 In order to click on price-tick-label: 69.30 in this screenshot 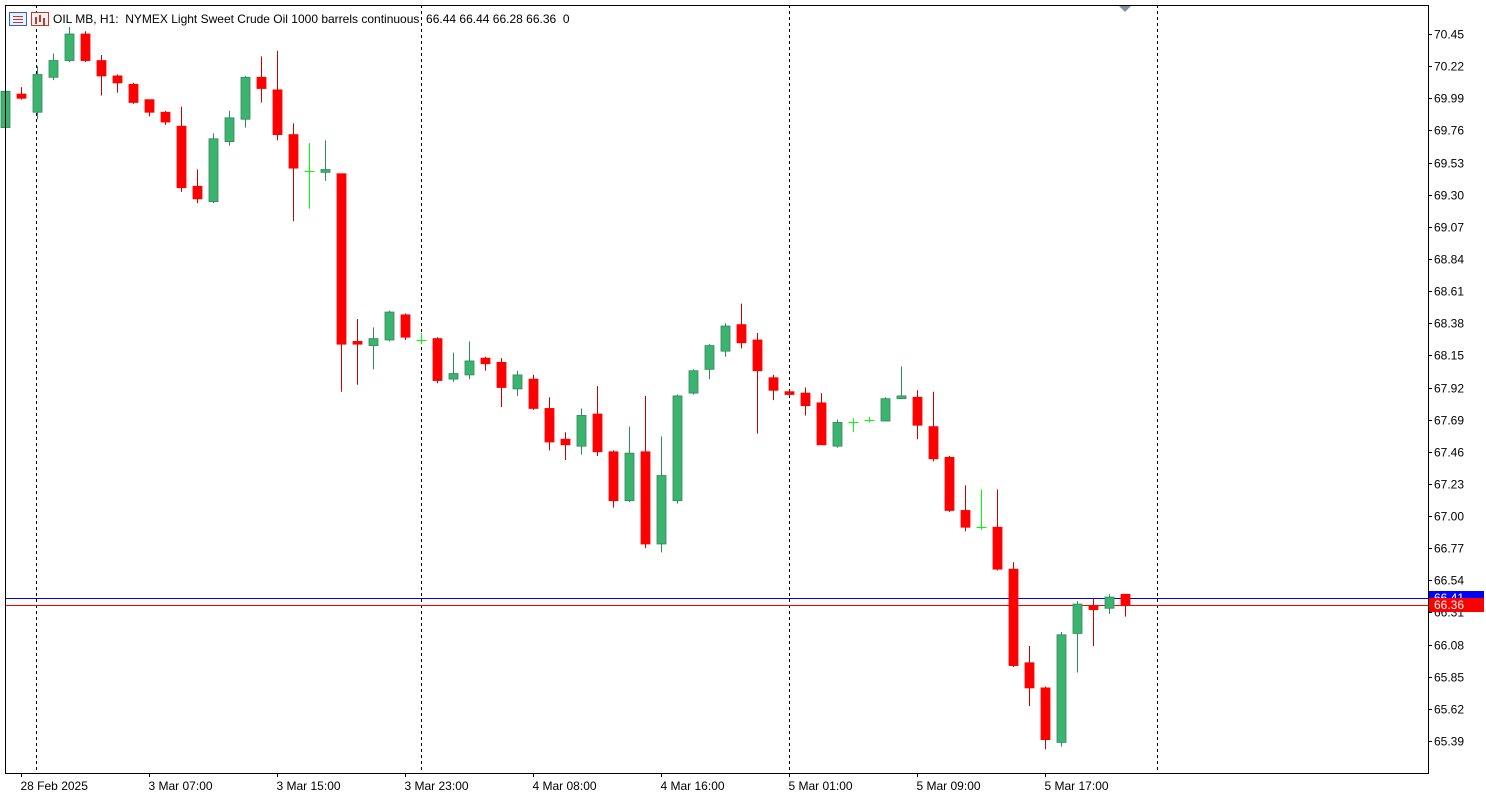, I will do `click(1449, 196)`.